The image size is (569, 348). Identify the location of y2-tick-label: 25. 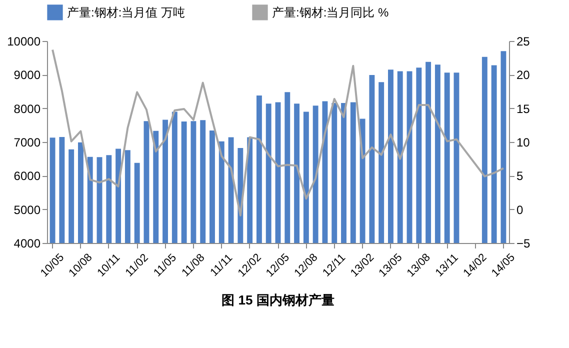
(523, 41).